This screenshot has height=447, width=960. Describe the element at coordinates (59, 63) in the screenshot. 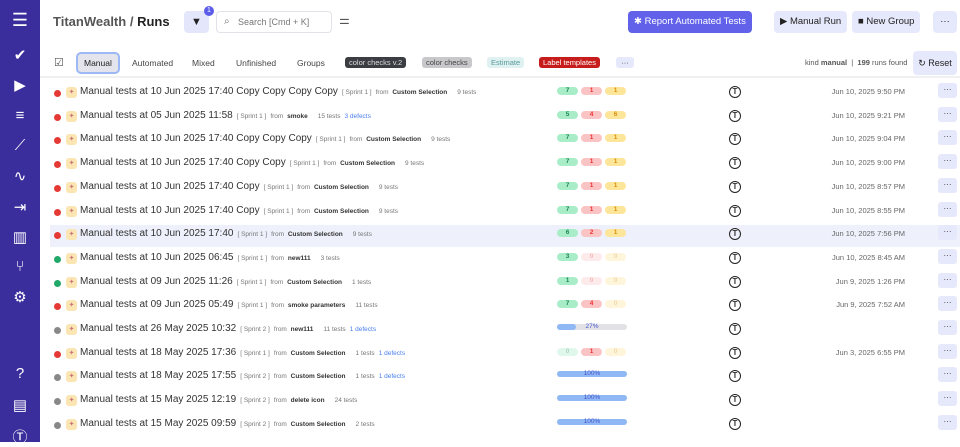

I see `select-all-icon: ☑` at that location.